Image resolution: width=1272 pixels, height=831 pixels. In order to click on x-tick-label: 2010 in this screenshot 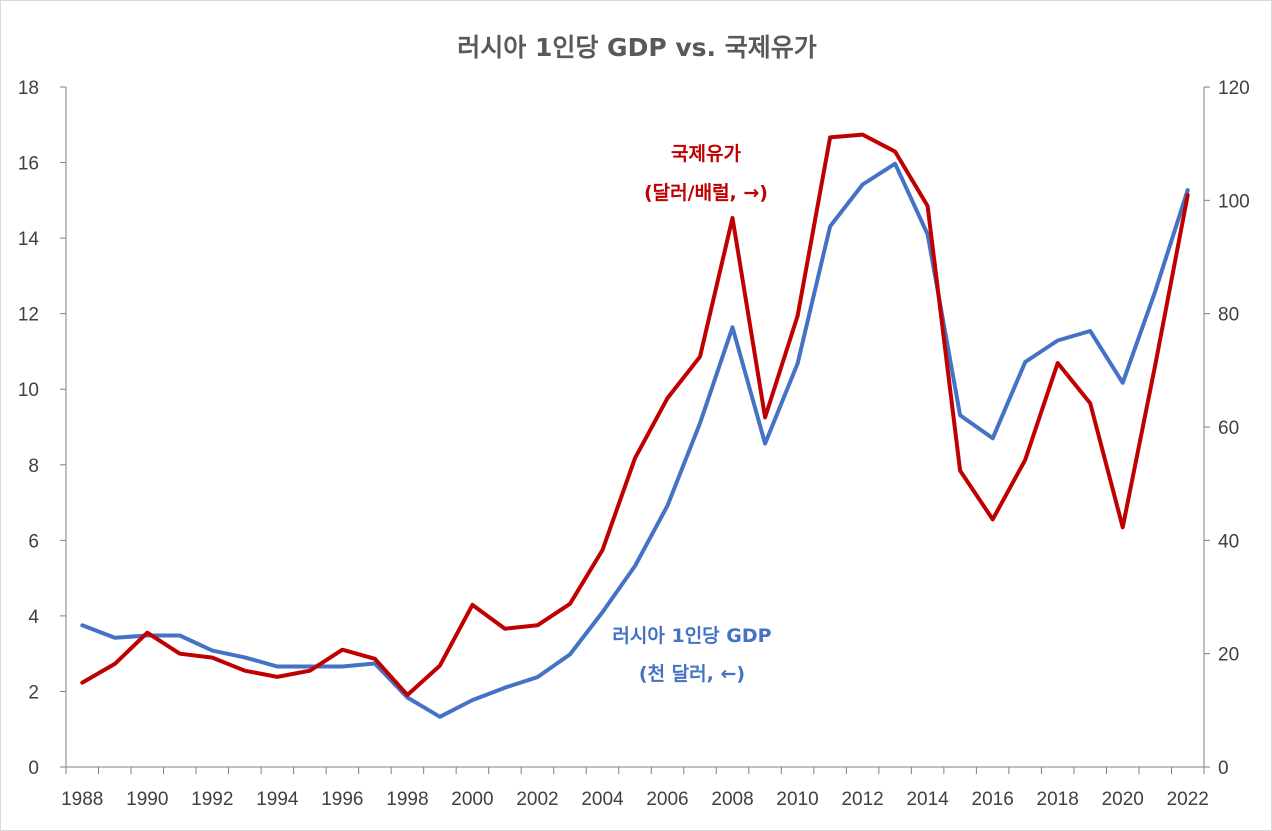, I will do `click(797, 799)`.